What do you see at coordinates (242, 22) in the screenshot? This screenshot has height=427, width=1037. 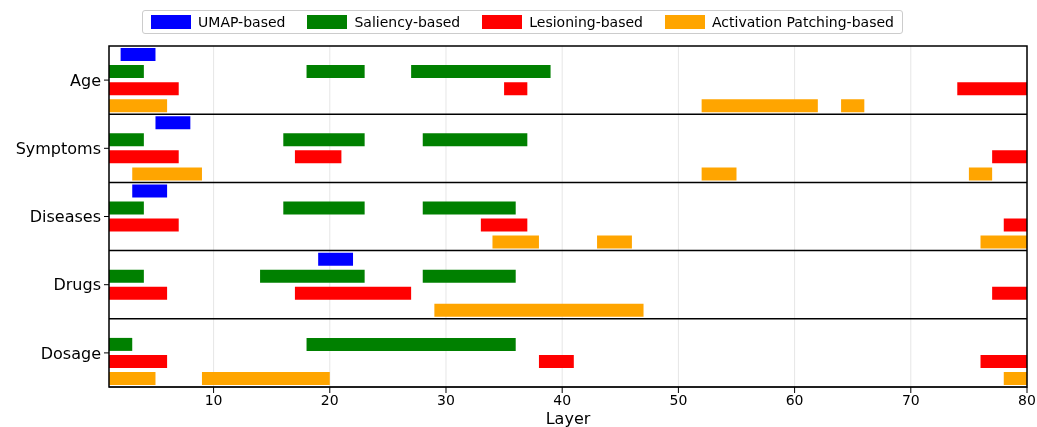 I see `legend-label: UMAP-based` at bounding box center [242, 22].